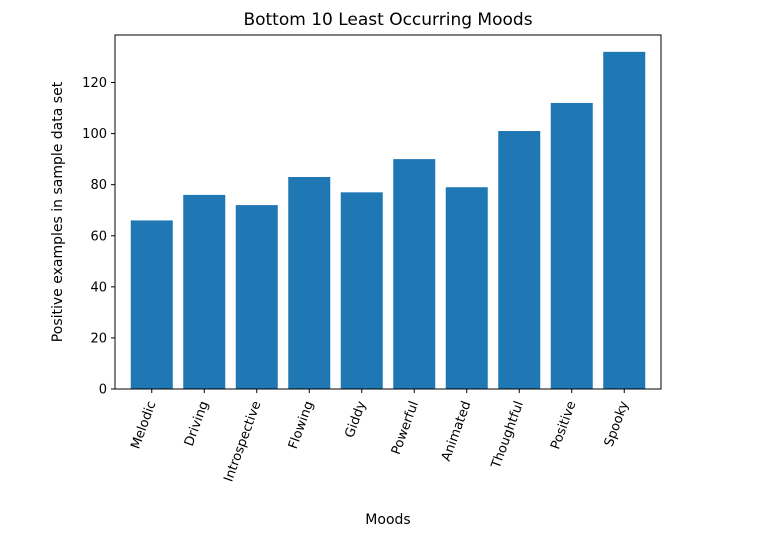 The height and width of the screenshot is (548, 760). What do you see at coordinates (151, 304) in the screenshot?
I see `bar-melodic` at bounding box center [151, 304].